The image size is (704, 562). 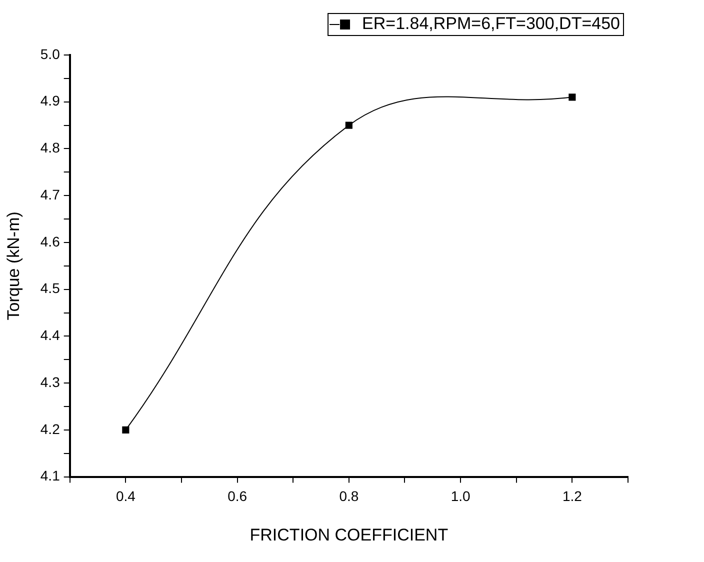 I want to click on y-tick-label: 4.8, so click(x=50, y=148).